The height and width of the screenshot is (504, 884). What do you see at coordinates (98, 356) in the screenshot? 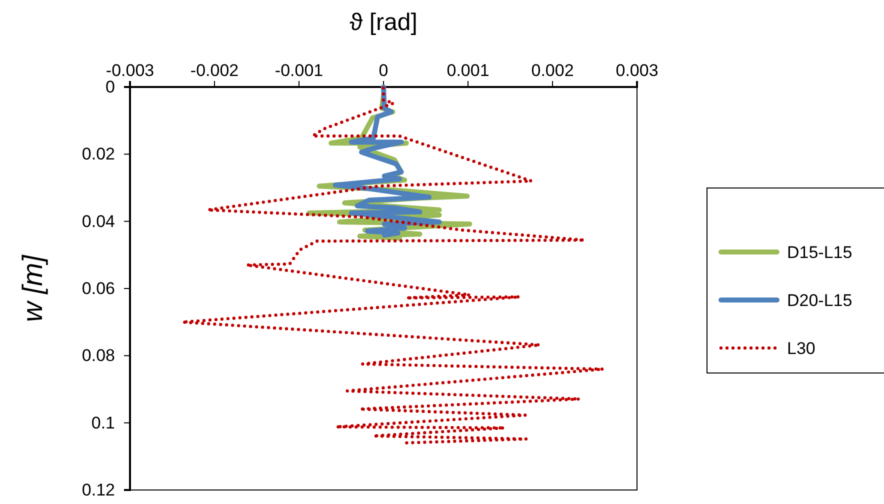
I see `y-tick-label: 0.08` at bounding box center [98, 356].